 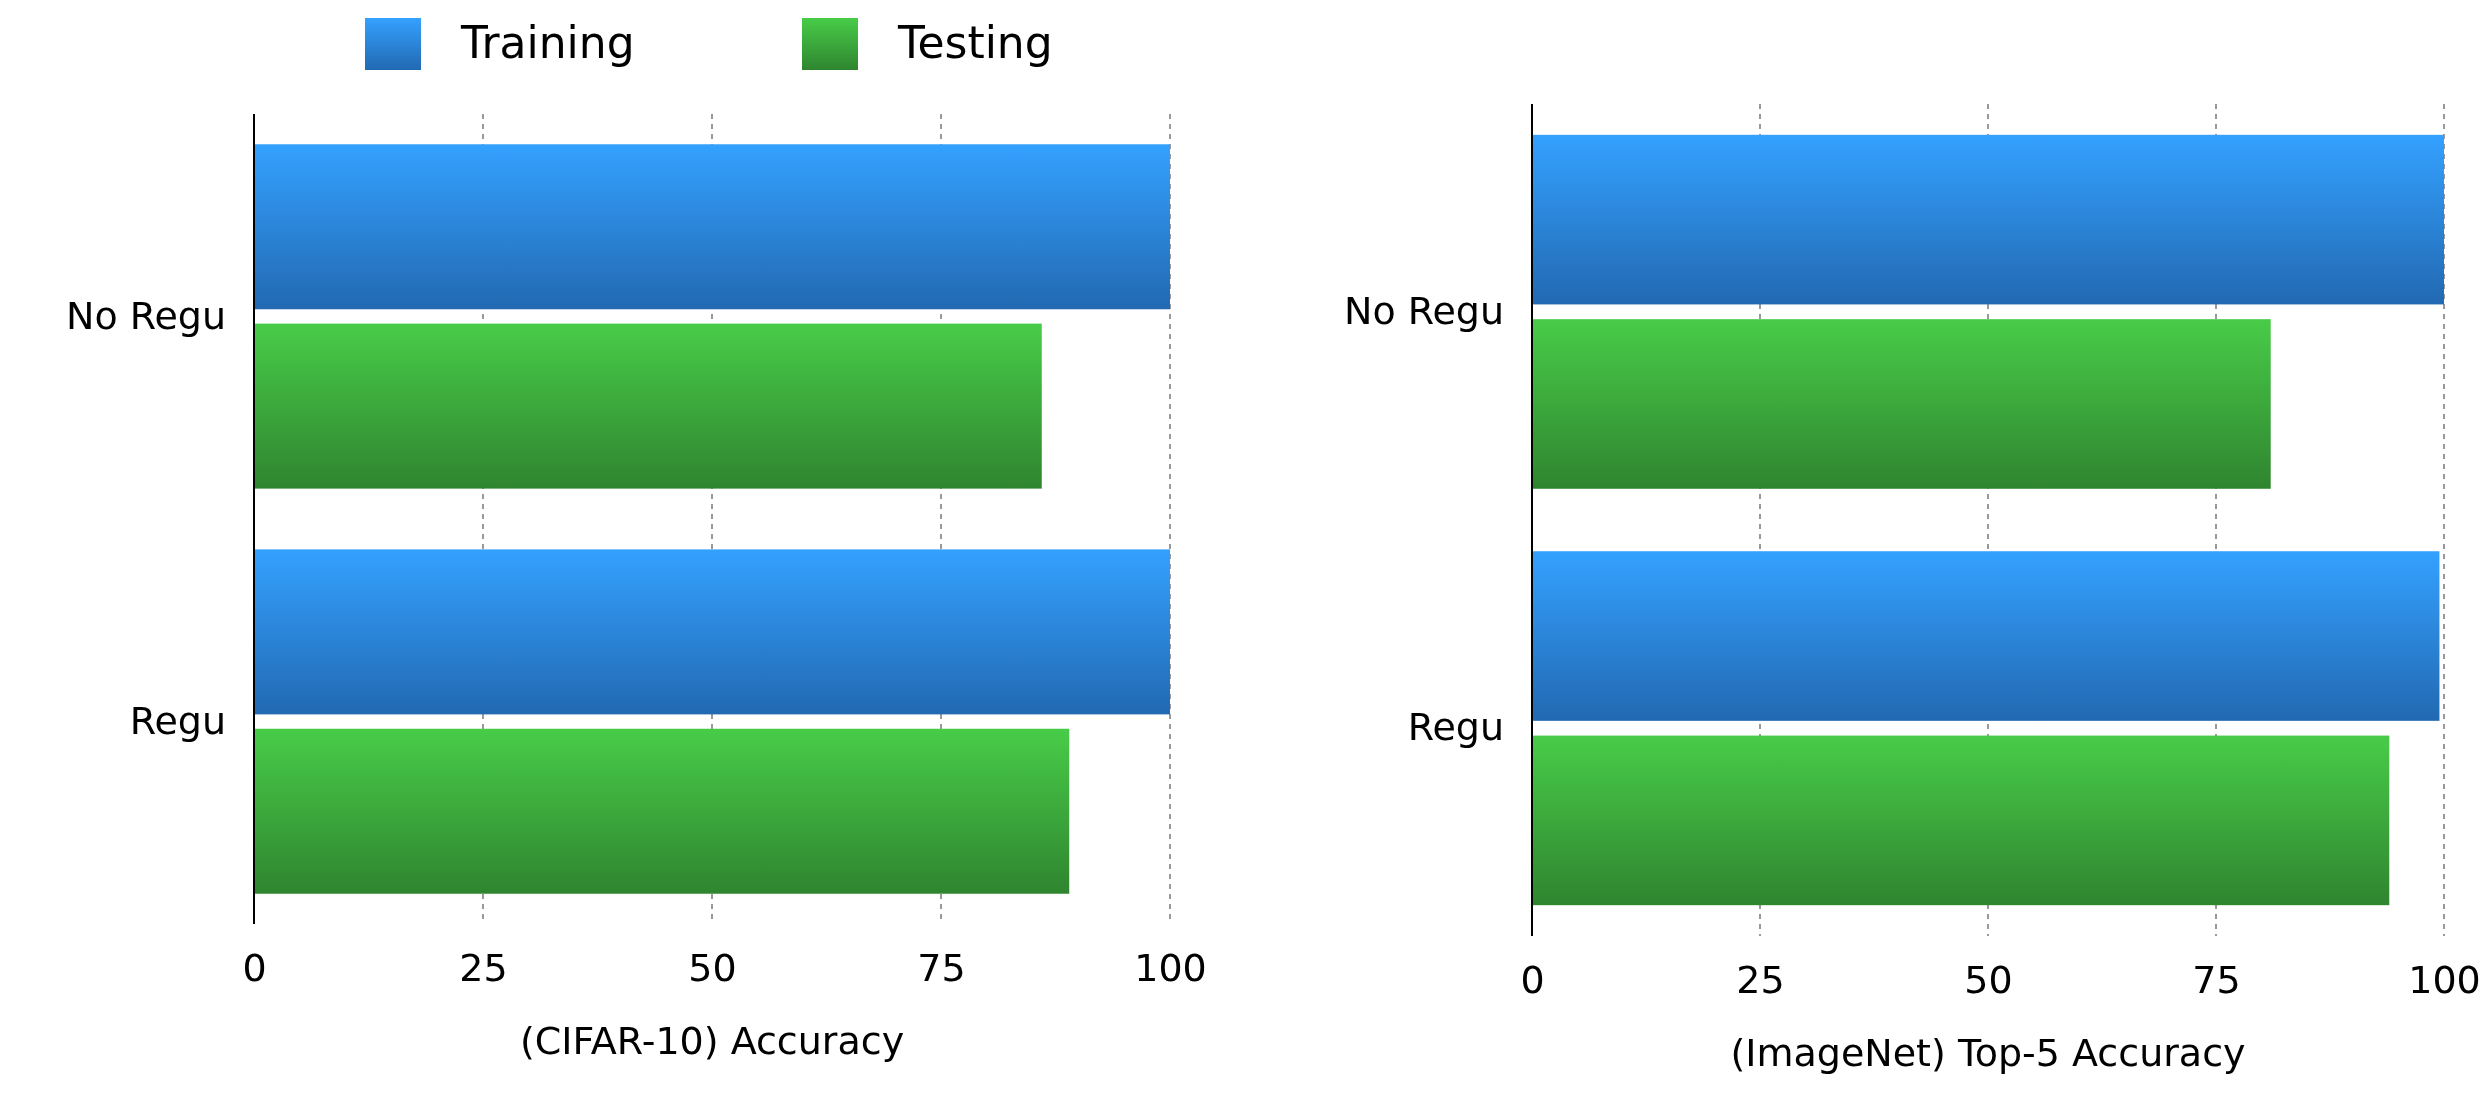 I want to click on x-axis-title: (ImageNet) Top-5 Accuracy, so click(x=1988, y=1053).